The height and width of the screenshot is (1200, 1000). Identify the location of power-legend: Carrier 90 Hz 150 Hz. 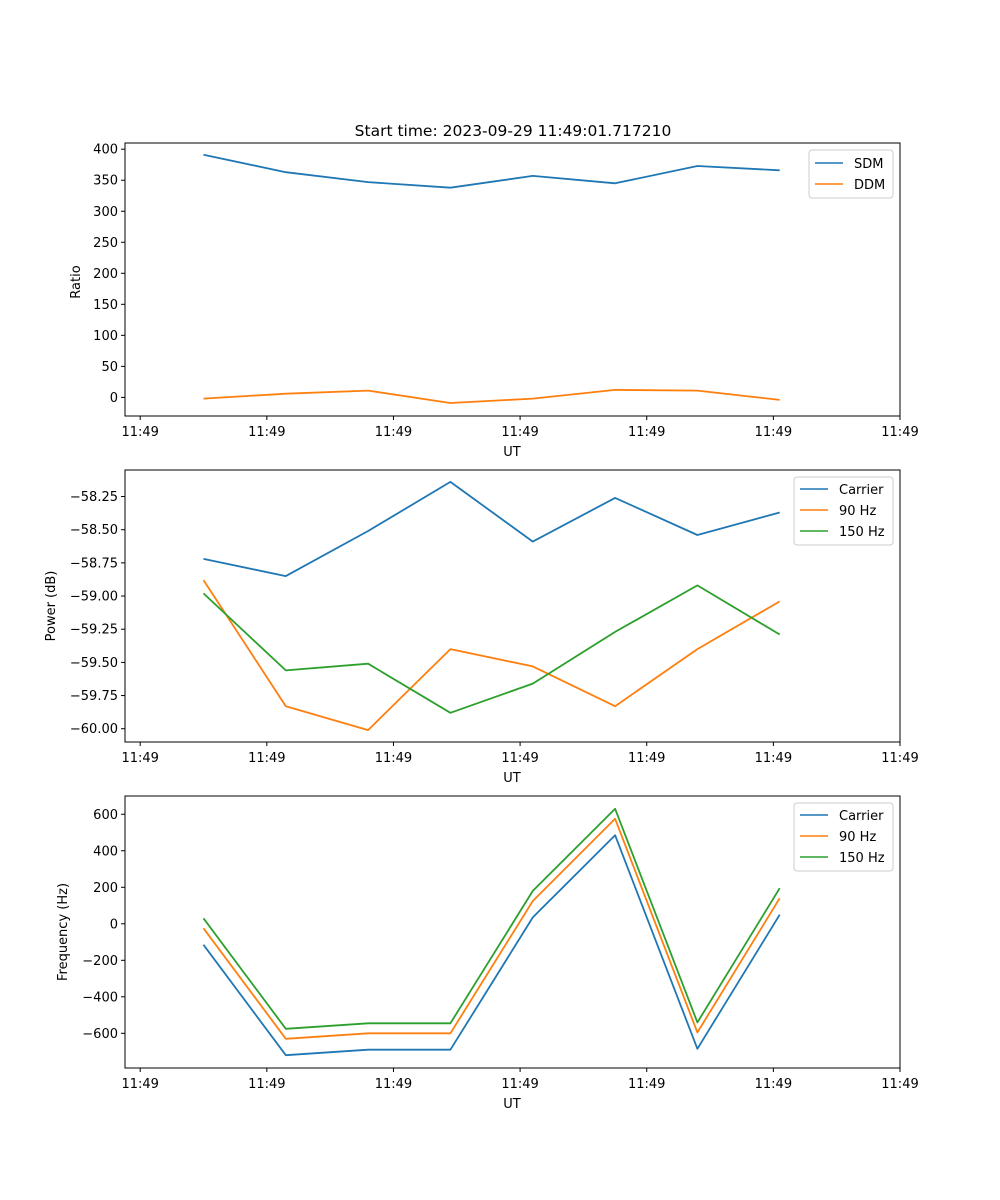
(843, 511).